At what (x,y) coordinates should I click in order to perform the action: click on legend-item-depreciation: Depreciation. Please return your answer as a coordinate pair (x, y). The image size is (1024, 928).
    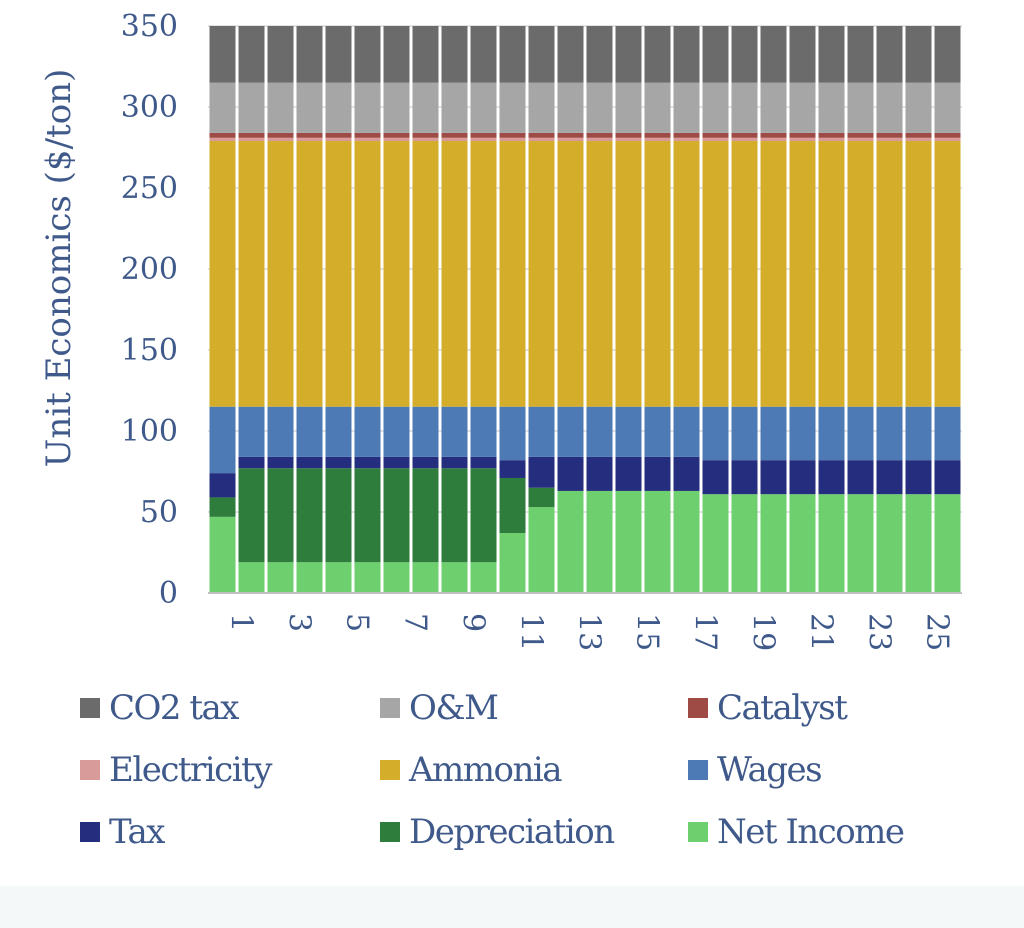
    Looking at the image, I should click on (534, 832).